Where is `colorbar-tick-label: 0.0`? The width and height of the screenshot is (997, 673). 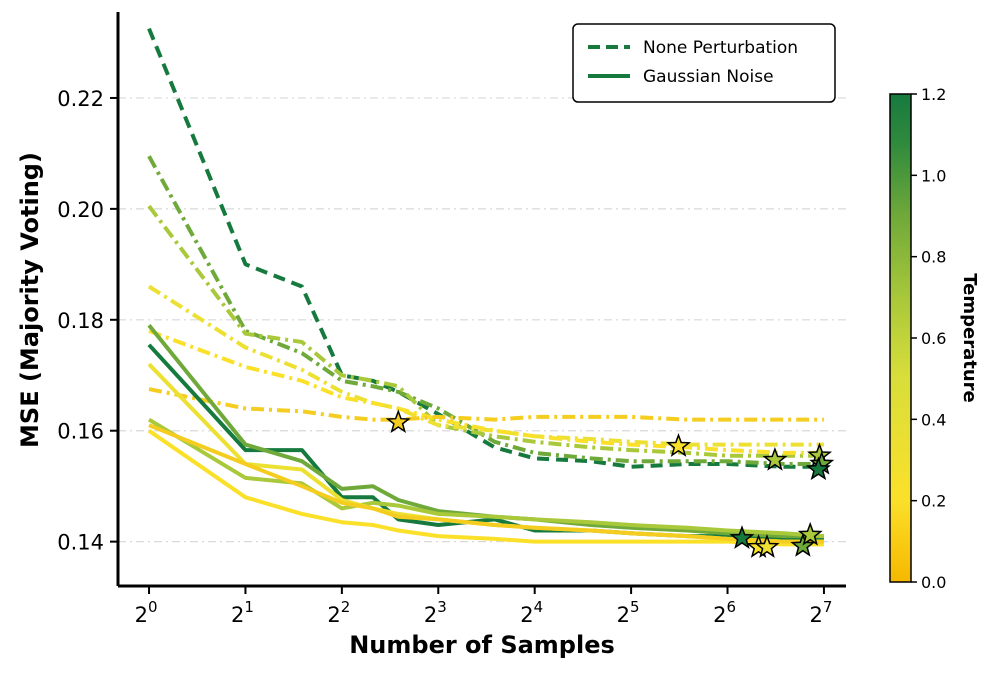
colorbar-tick-label: 0.0 is located at coordinates (933, 582).